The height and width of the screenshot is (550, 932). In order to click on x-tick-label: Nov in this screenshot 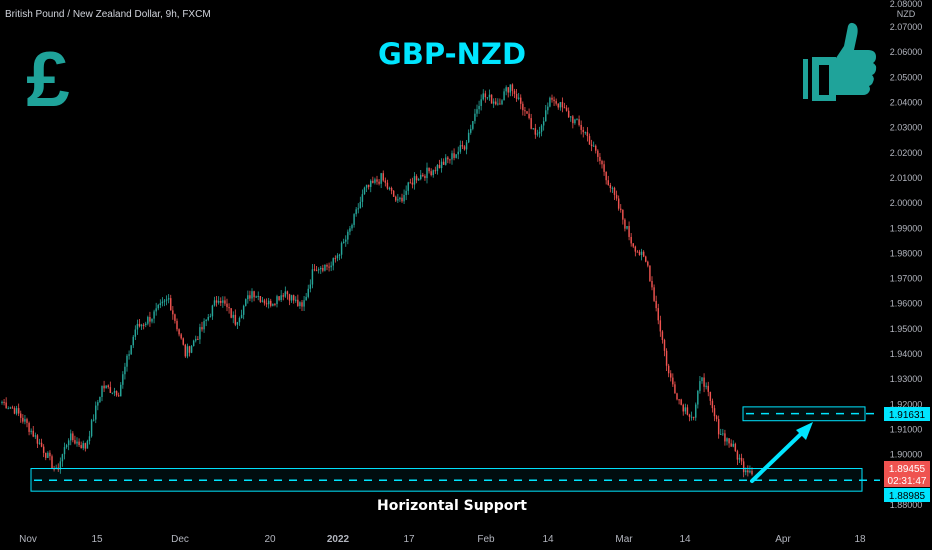, I will do `click(28, 539)`.